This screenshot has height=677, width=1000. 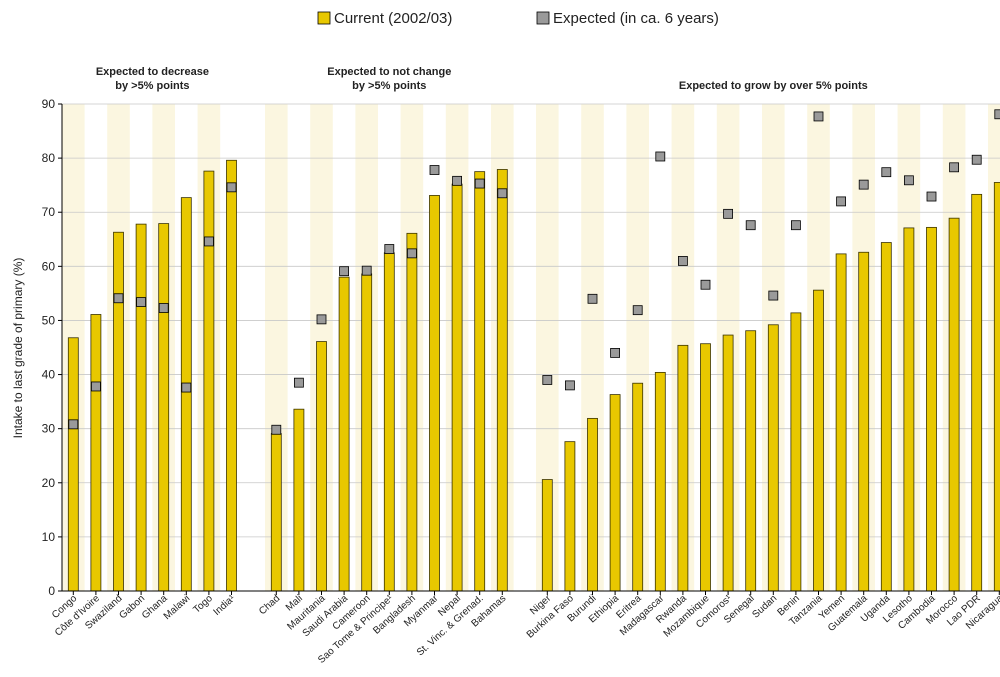 What do you see at coordinates (49, 429) in the screenshot?
I see `y-tick-label: 30` at bounding box center [49, 429].